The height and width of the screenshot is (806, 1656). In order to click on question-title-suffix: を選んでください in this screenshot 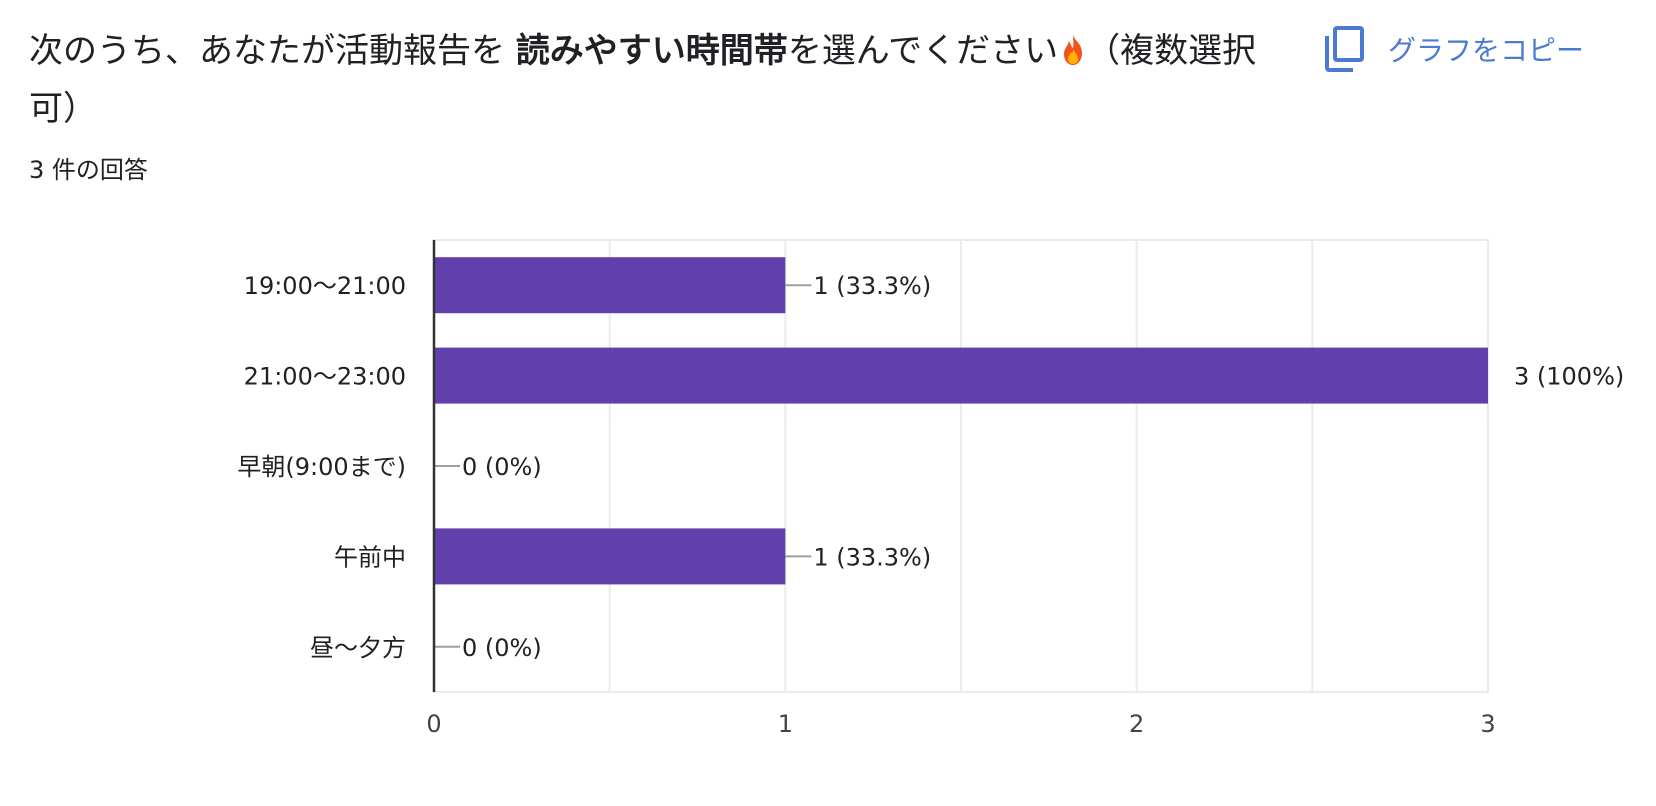, I will do `click(923, 51)`.